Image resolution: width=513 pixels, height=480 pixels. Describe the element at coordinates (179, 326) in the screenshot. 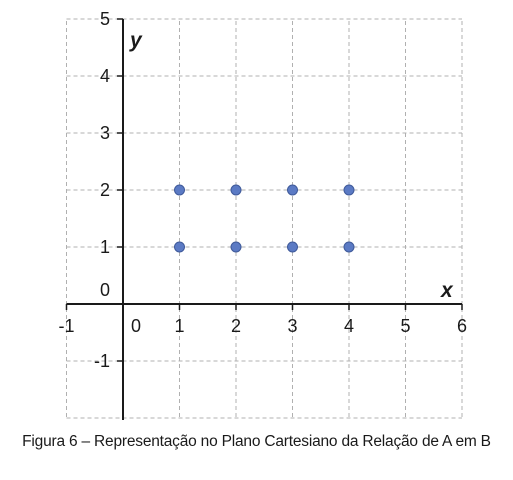

I see `x-tick-label: 1` at that location.